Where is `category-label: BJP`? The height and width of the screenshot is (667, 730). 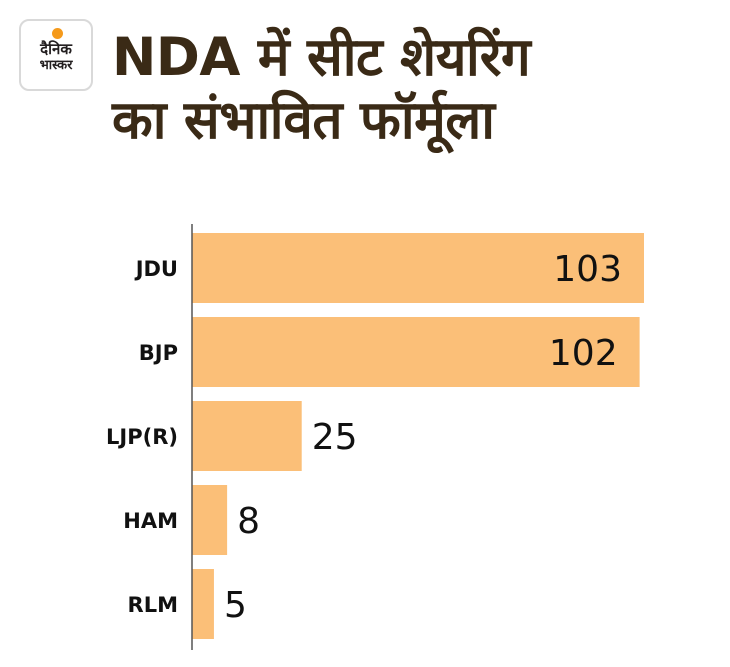
category-label: BJP is located at coordinates (158, 353).